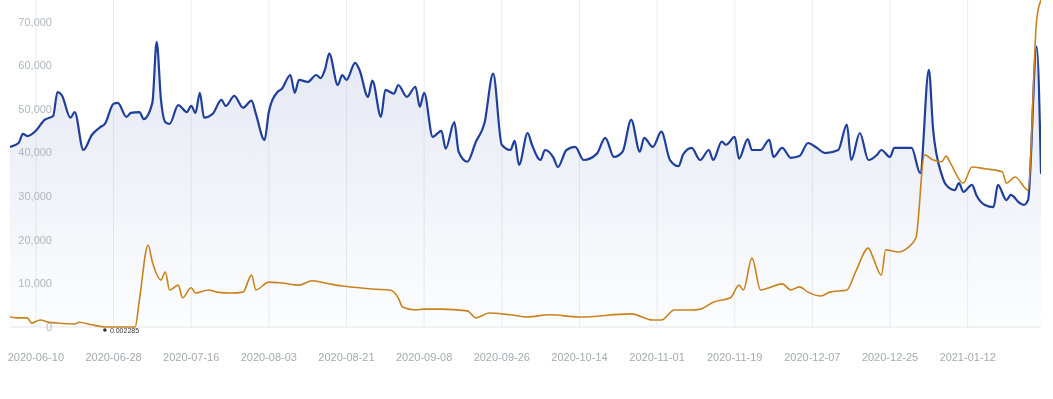 This screenshot has width=1053, height=399. Describe the element at coordinates (35, 239) in the screenshot. I see `y-tick-label: 20,000` at that location.